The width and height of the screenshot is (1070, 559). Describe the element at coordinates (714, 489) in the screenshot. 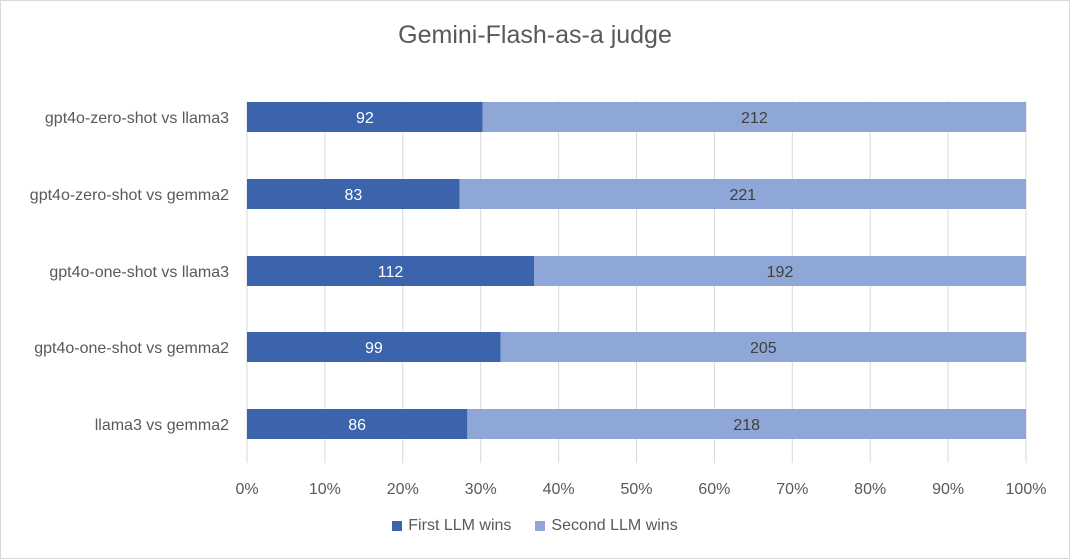

I see `x-tick-label: 60%` at that location.